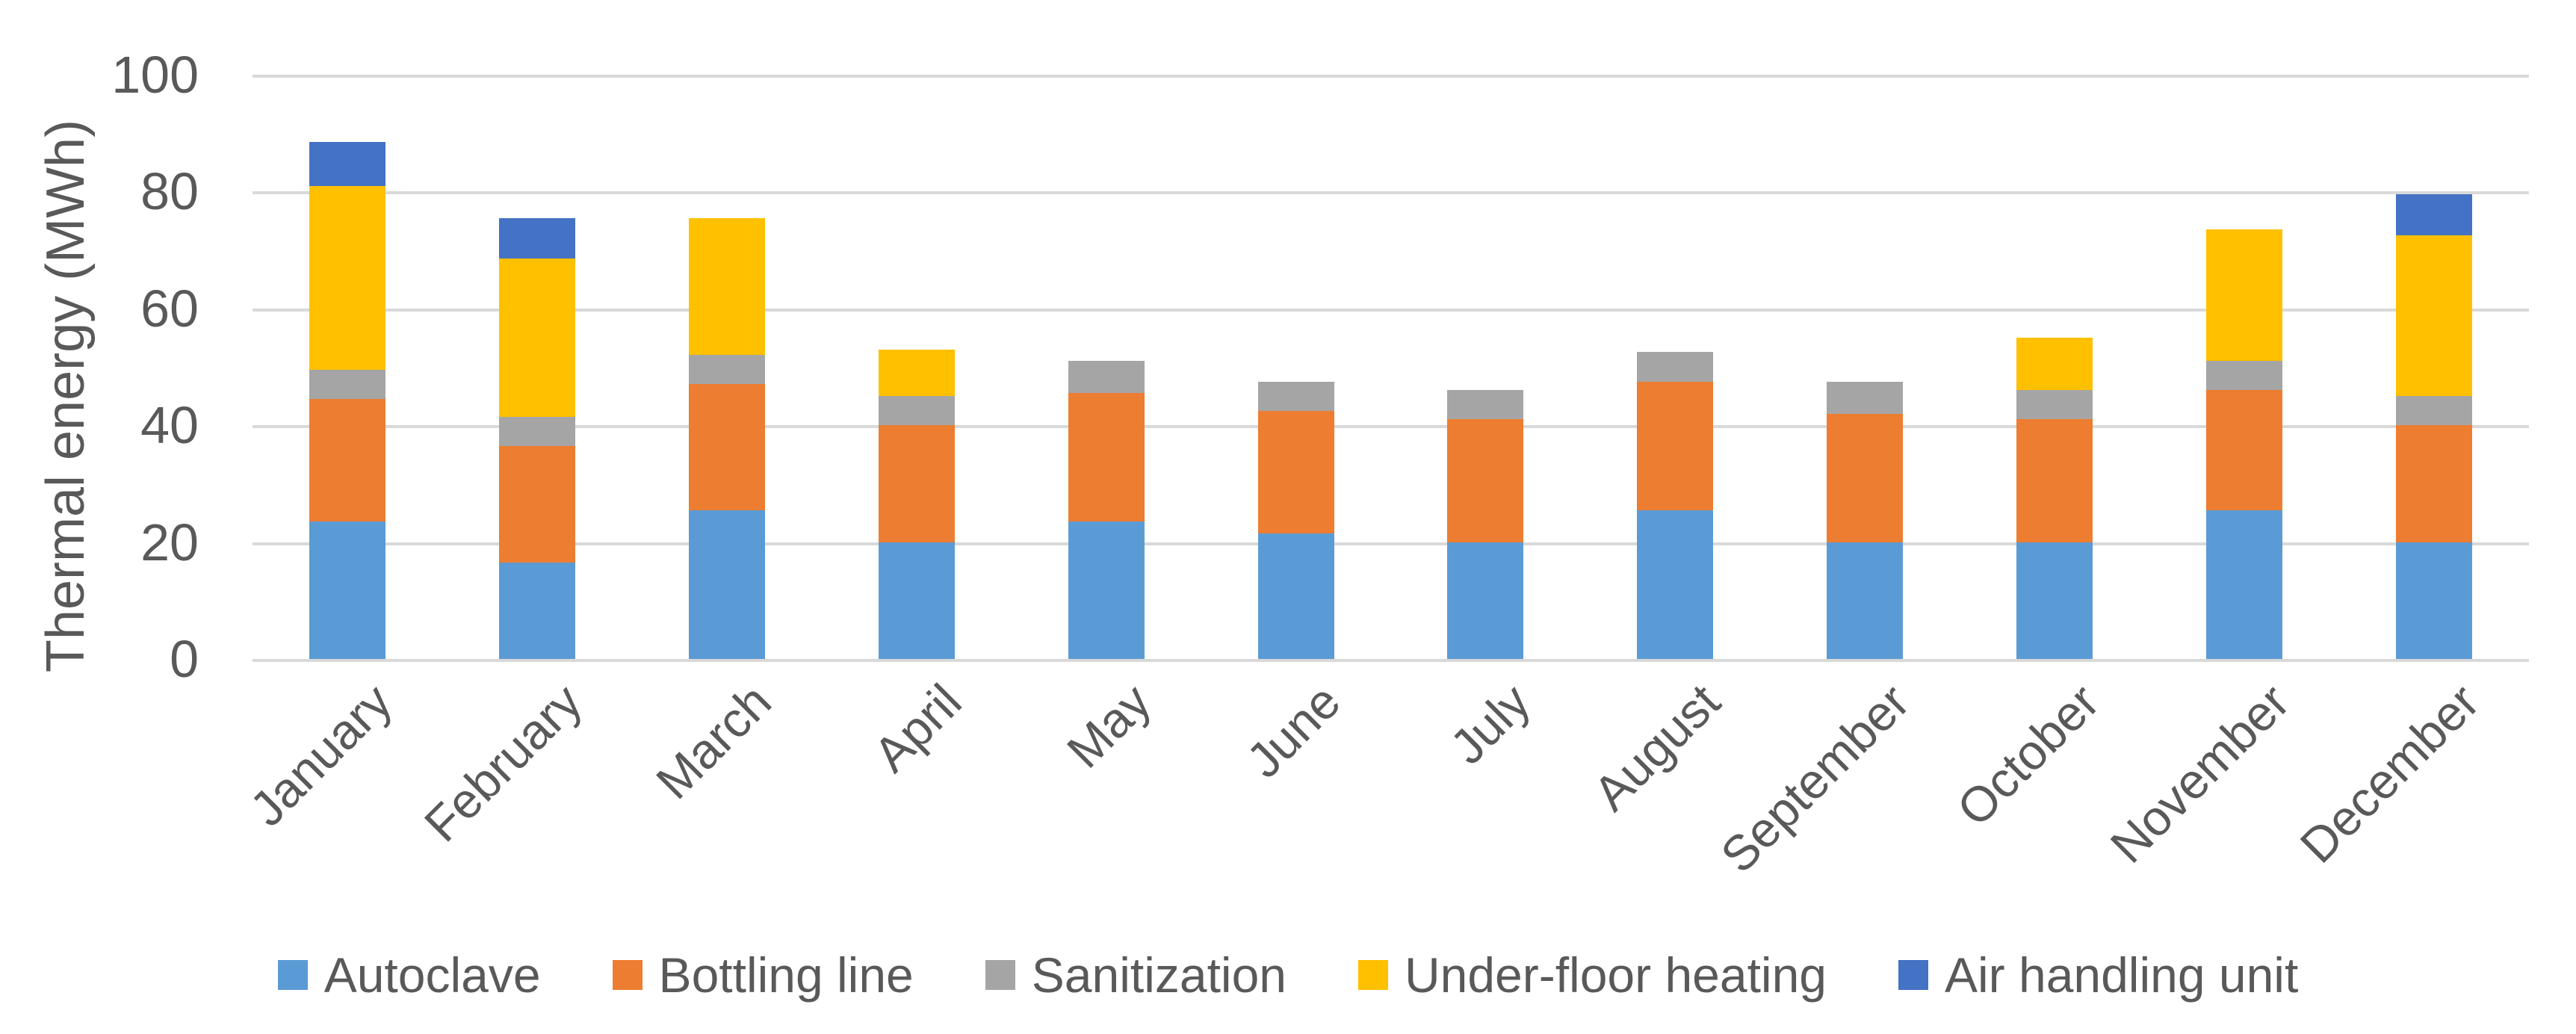  What do you see at coordinates (1615, 975) in the screenshot?
I see `legend-label: Under-floor heating` at bounding box center [1615, 975].